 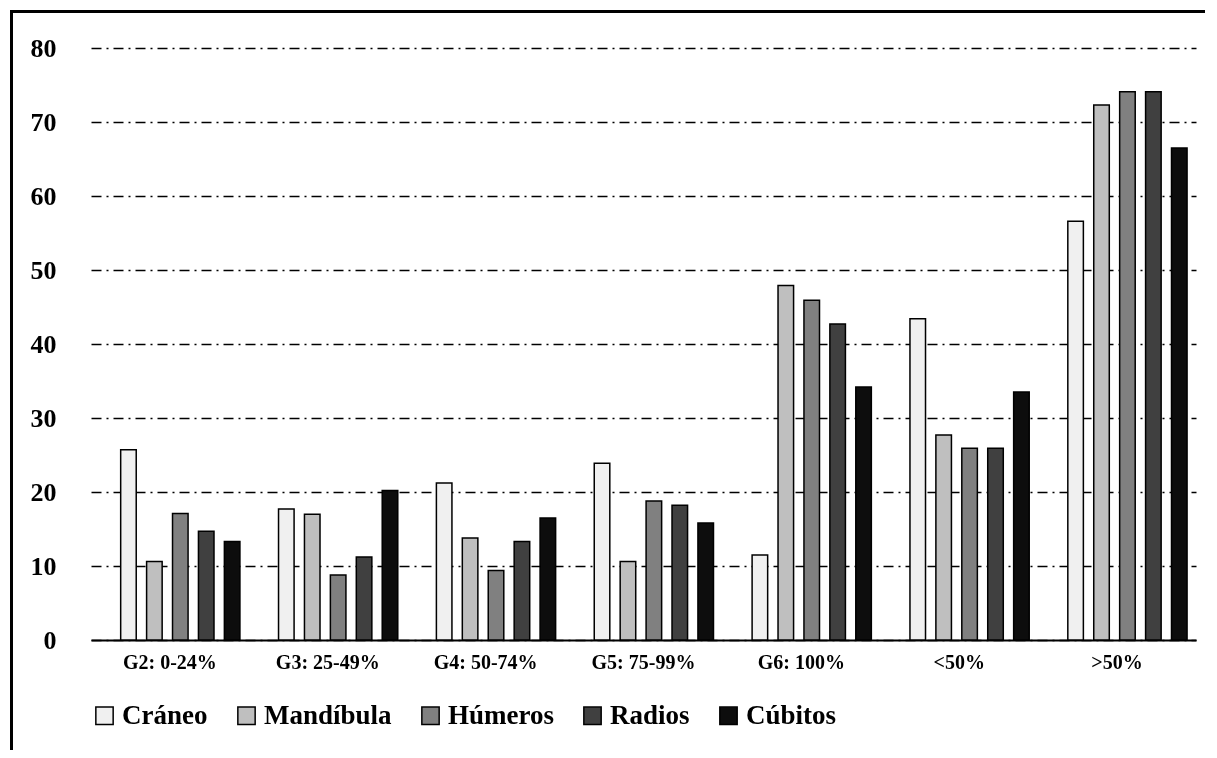 What do you see at coordinates (791, 714) in the screenshot?
I see `legend-label: Cúbitos` at bounding box center [791, 714].